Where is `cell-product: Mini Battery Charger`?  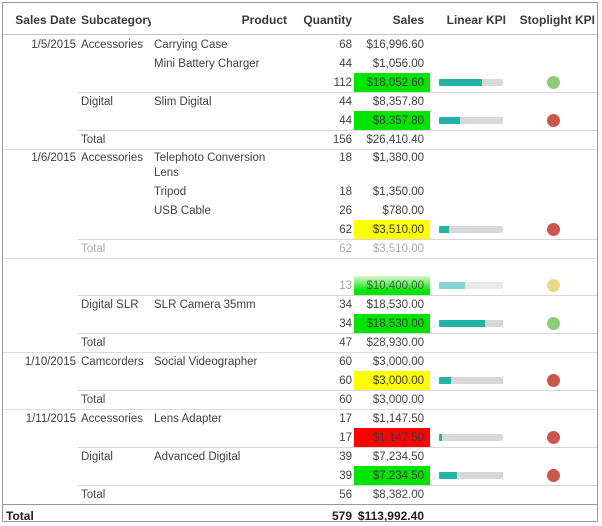 cell-product: Mini Battery Charger is located at coordinates (207, 63).